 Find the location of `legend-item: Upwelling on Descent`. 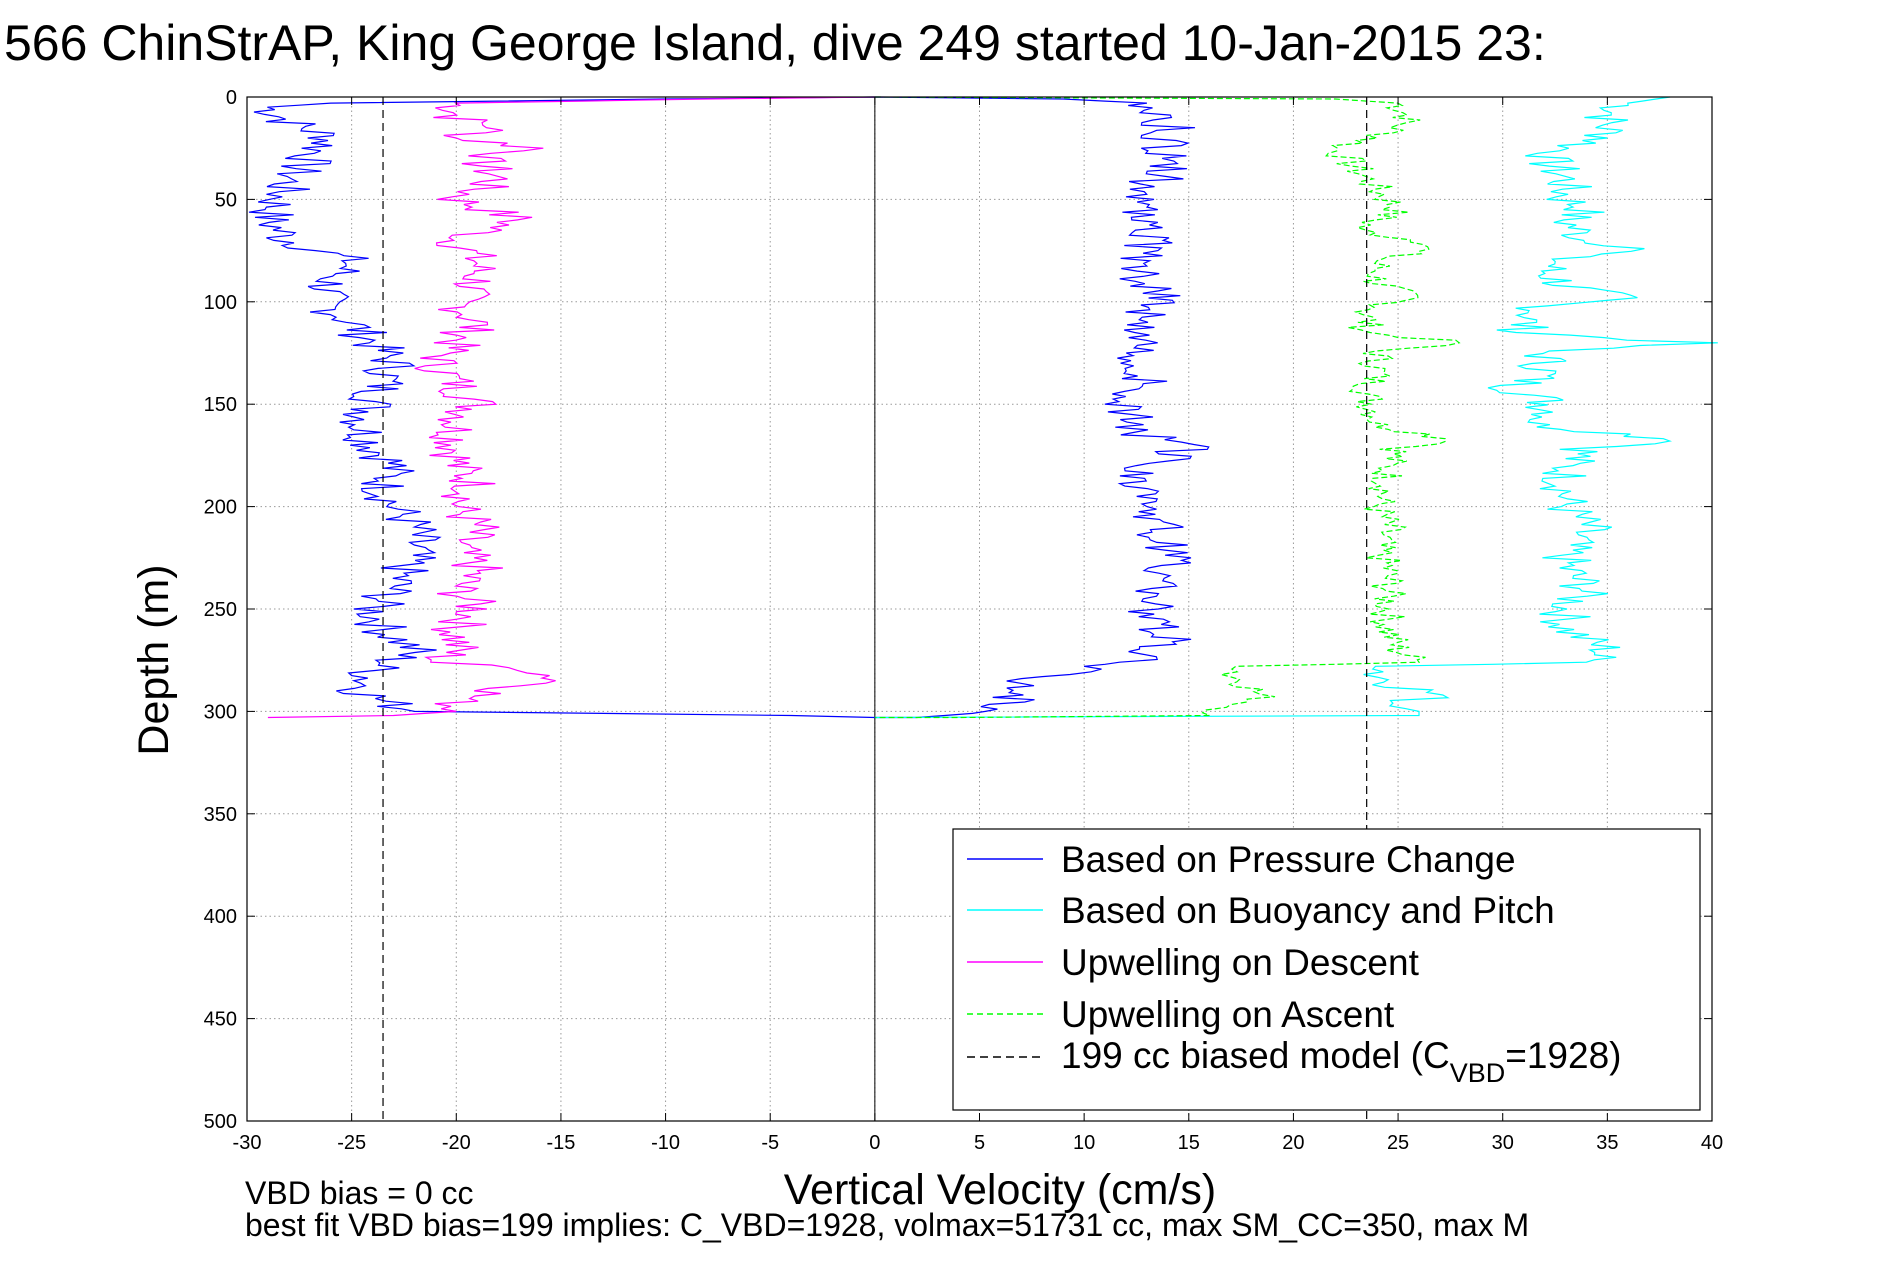

legend-item: Upwelling on Descent is located at coordinates (1193, 962).